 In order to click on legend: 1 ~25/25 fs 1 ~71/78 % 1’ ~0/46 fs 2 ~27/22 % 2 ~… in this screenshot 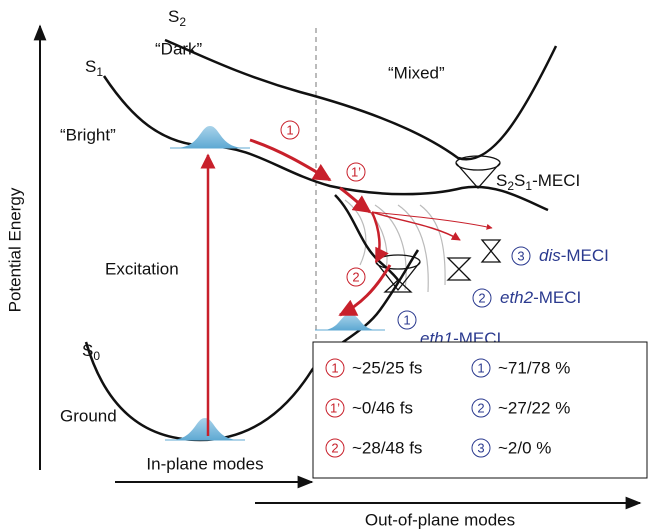, I will do `click(447, 408)`.